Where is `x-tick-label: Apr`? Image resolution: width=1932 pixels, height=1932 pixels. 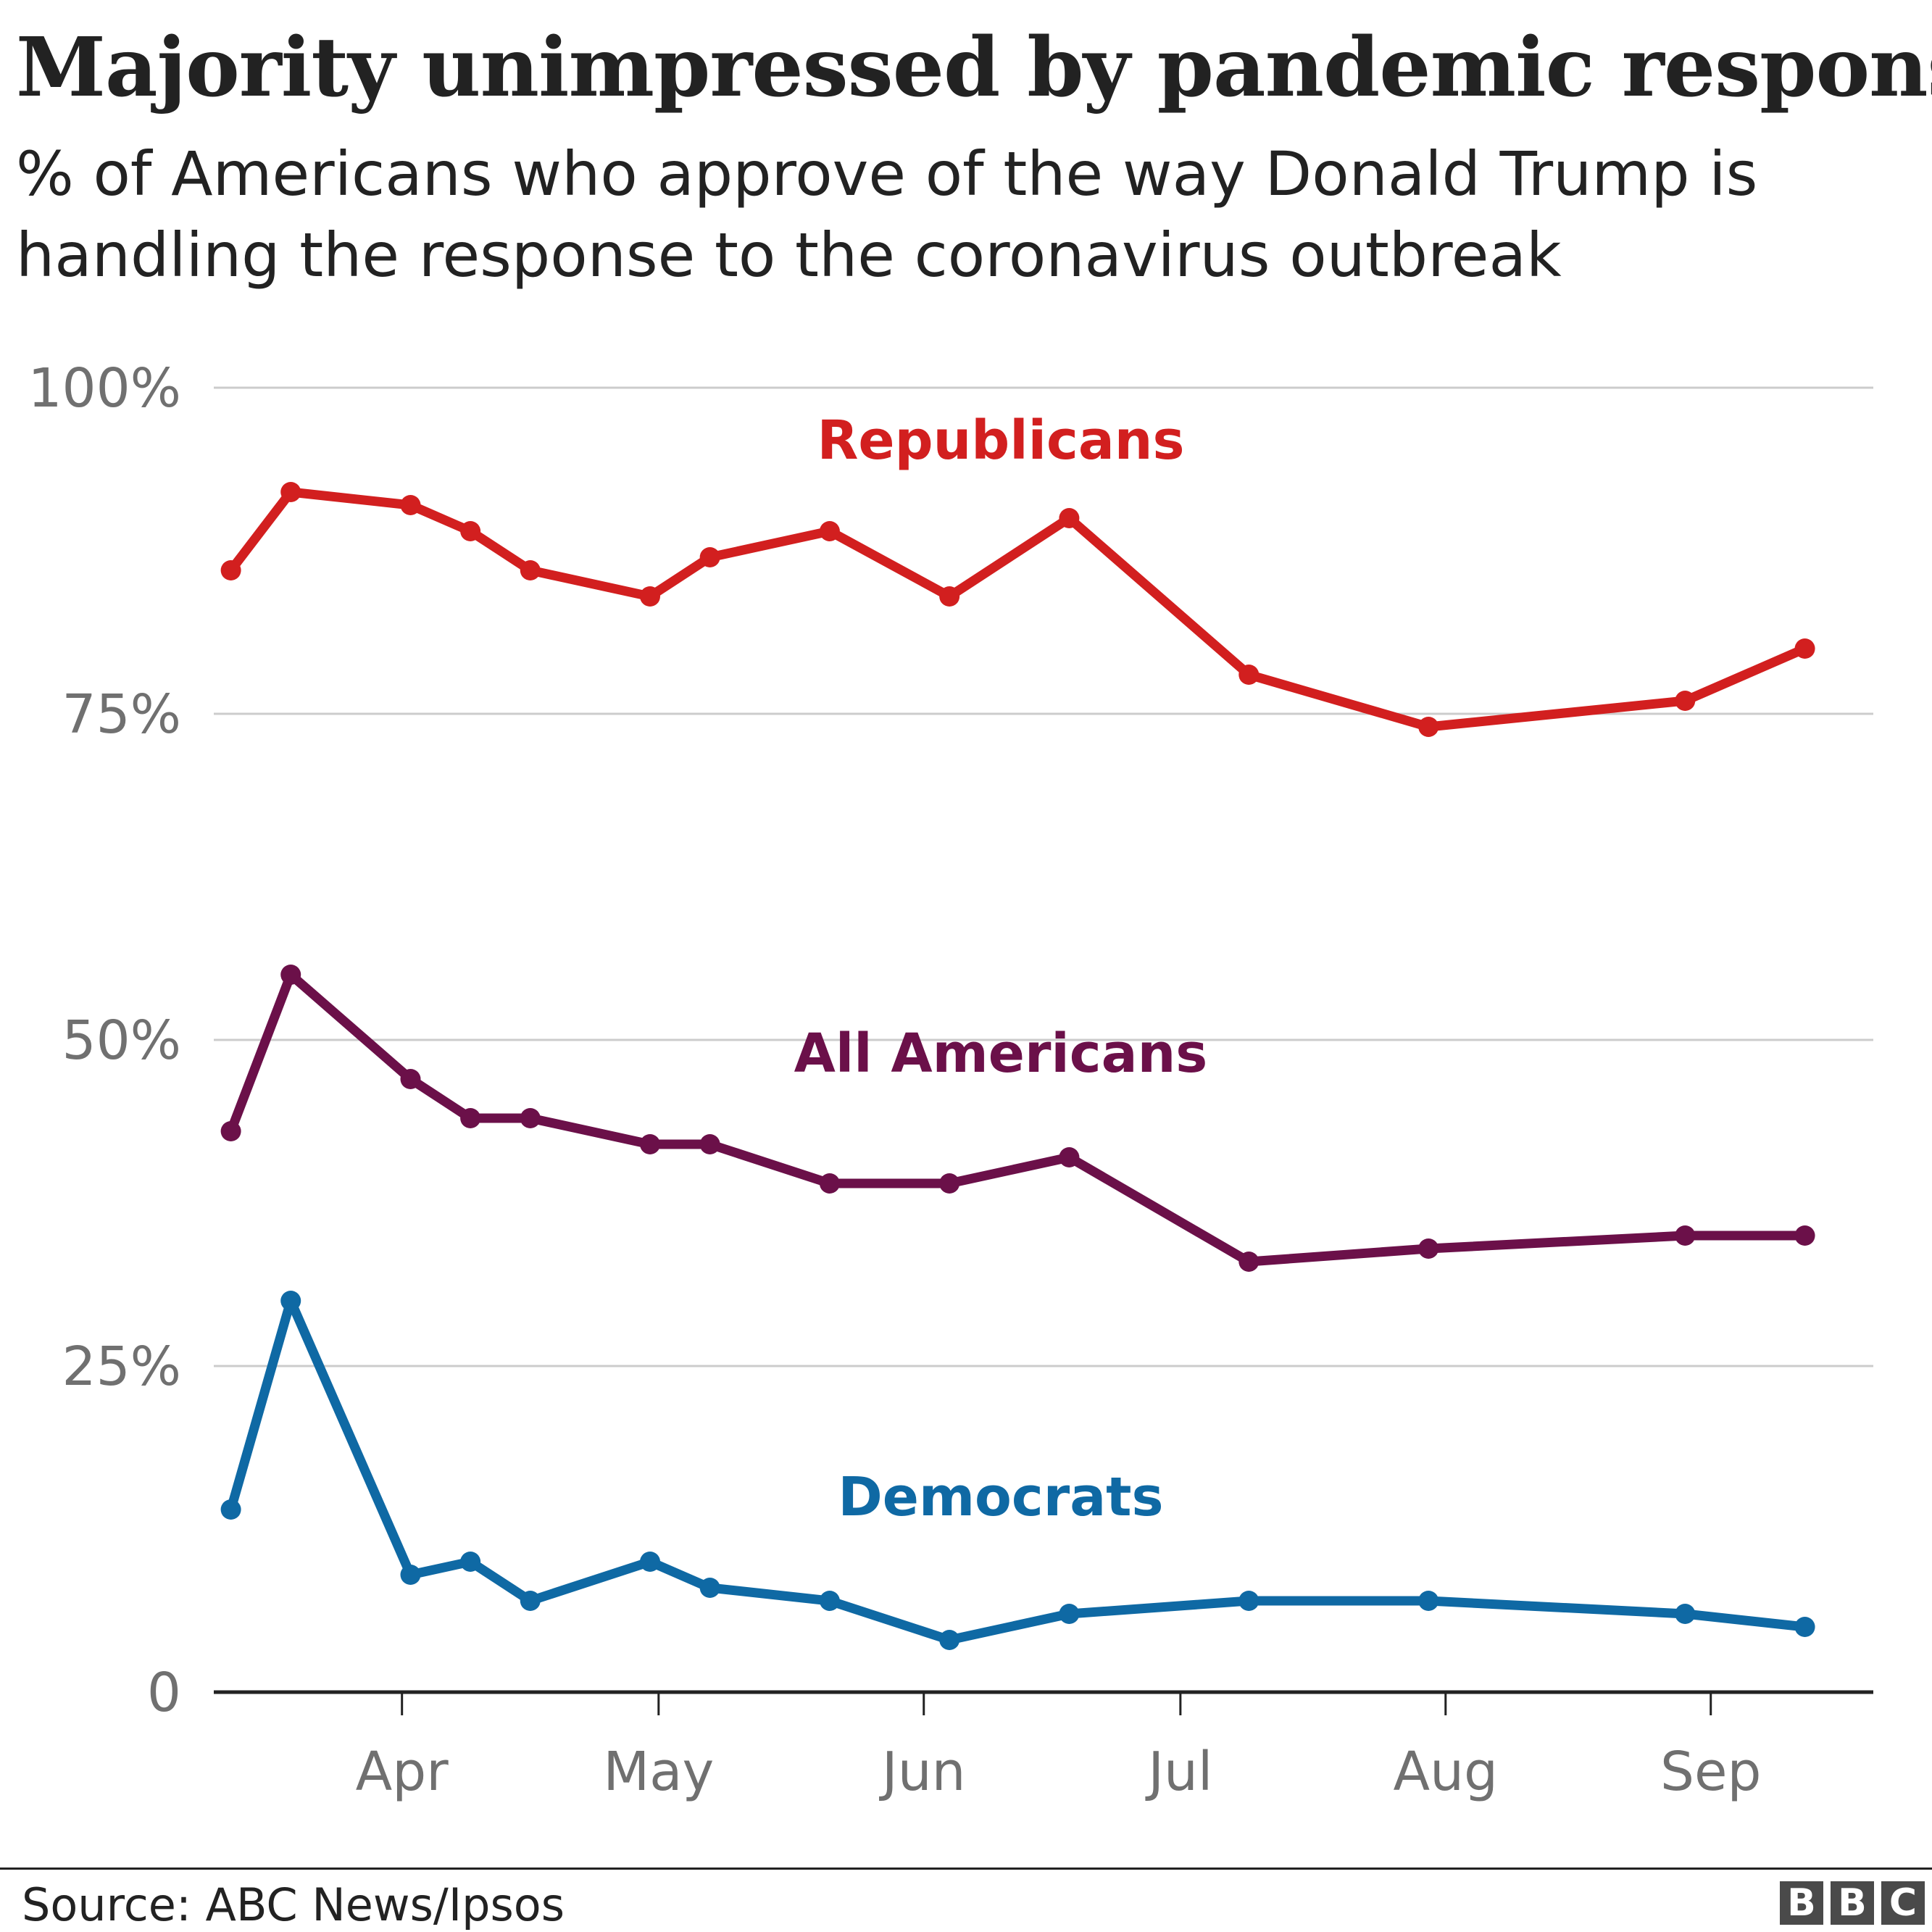
x-tick-label: Apr is located at coordinates (403, 1772).